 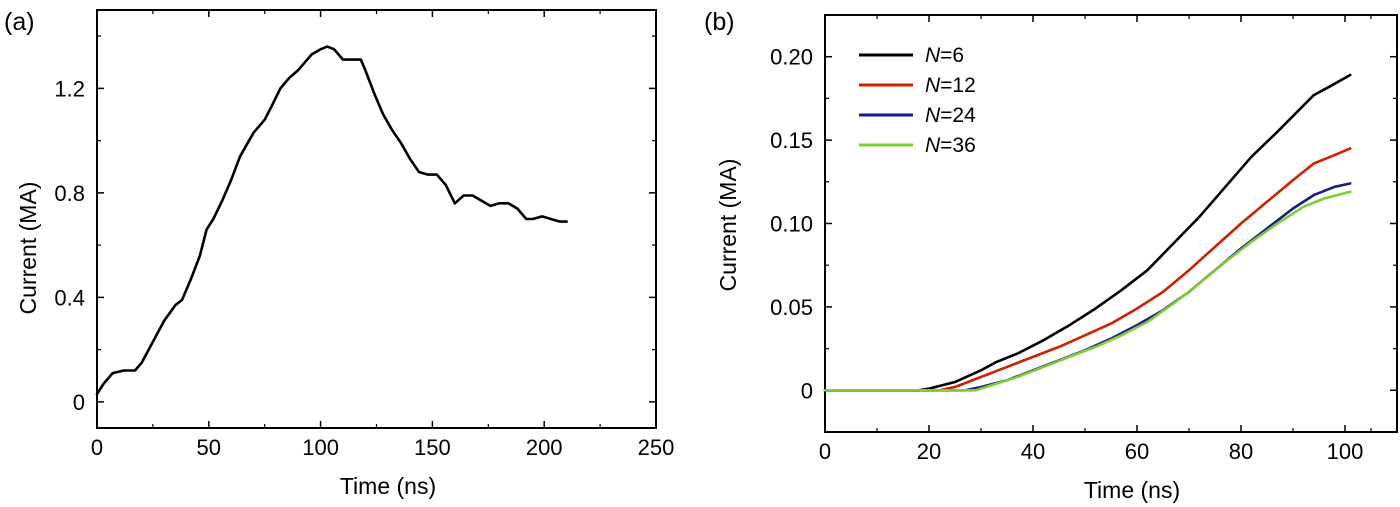 I want to click on panel-b-y-tick-label: 0.20, so click(x=791, y=57).